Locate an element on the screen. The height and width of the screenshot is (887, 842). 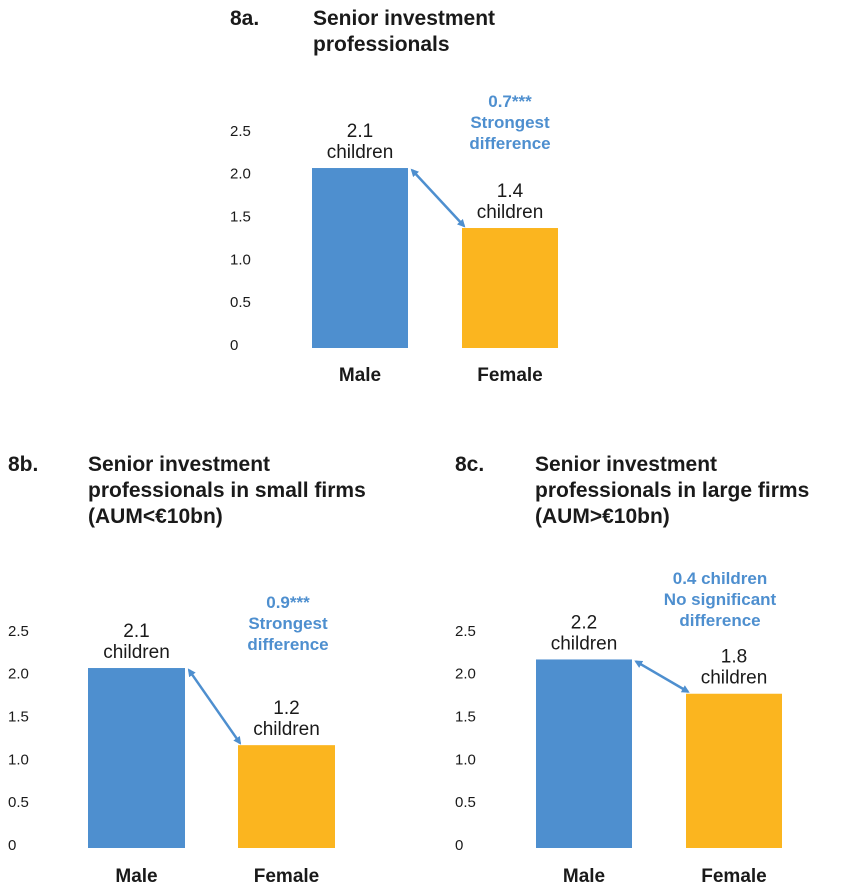
chart-title-line: (AUM<€10bn) is located at coordinates (155, 516).